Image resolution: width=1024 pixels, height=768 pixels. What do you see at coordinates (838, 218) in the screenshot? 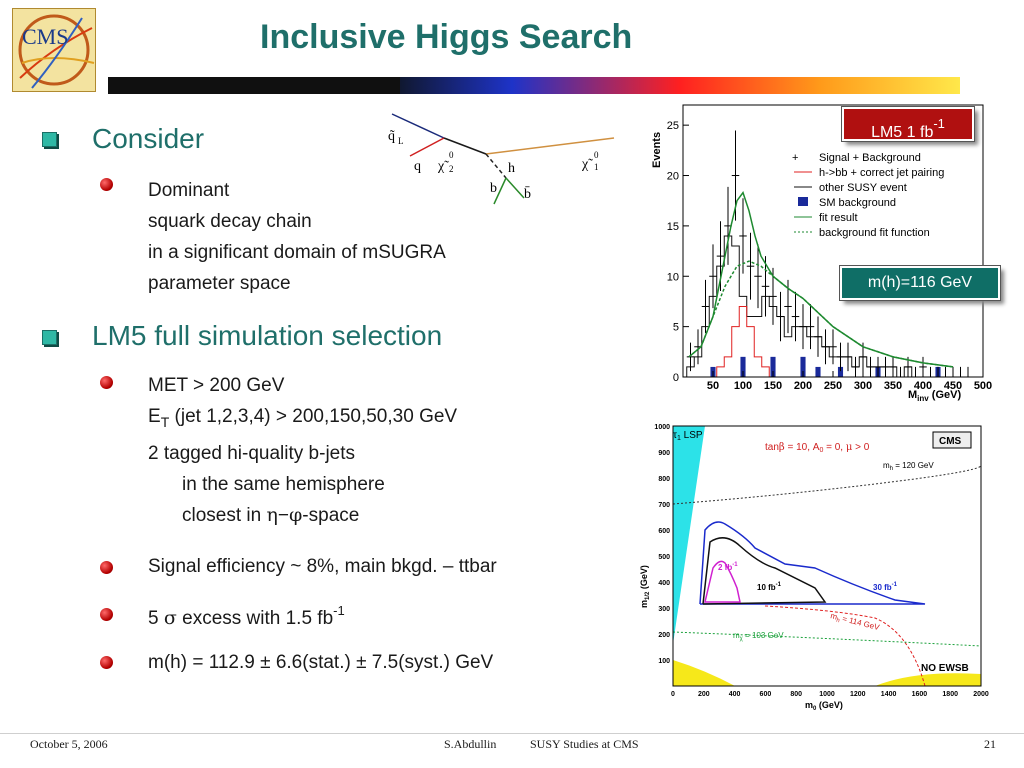
I see `legend-fit: fit result` at bounding box center [838, 218].